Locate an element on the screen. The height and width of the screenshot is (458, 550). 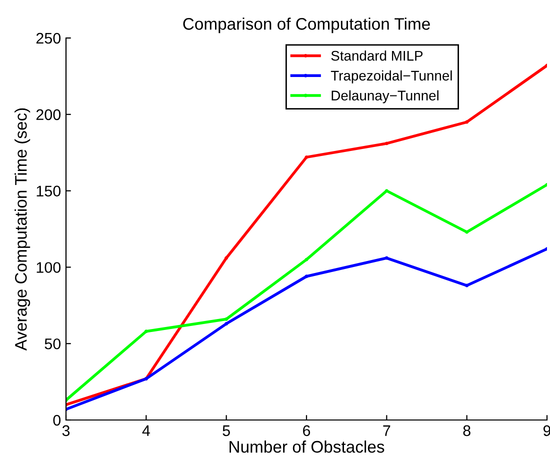
x-tick-label: 4 is located at coordinates (146, 430).